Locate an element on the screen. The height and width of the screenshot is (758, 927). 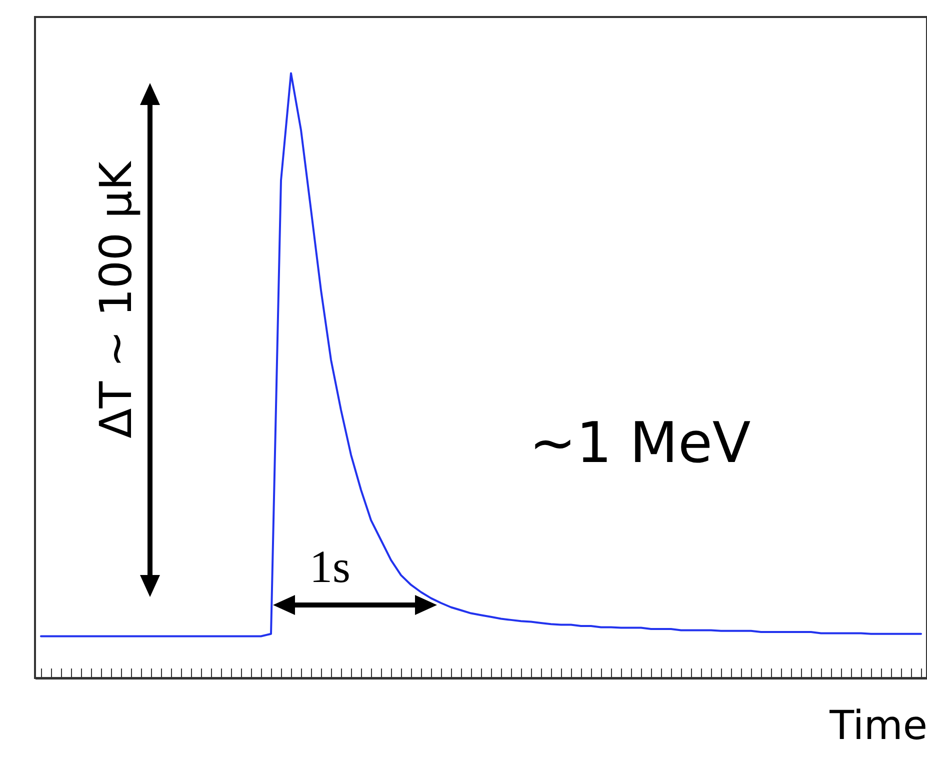
annotation: ΔT ~ 100 μK is located at coordinates (116, 299).